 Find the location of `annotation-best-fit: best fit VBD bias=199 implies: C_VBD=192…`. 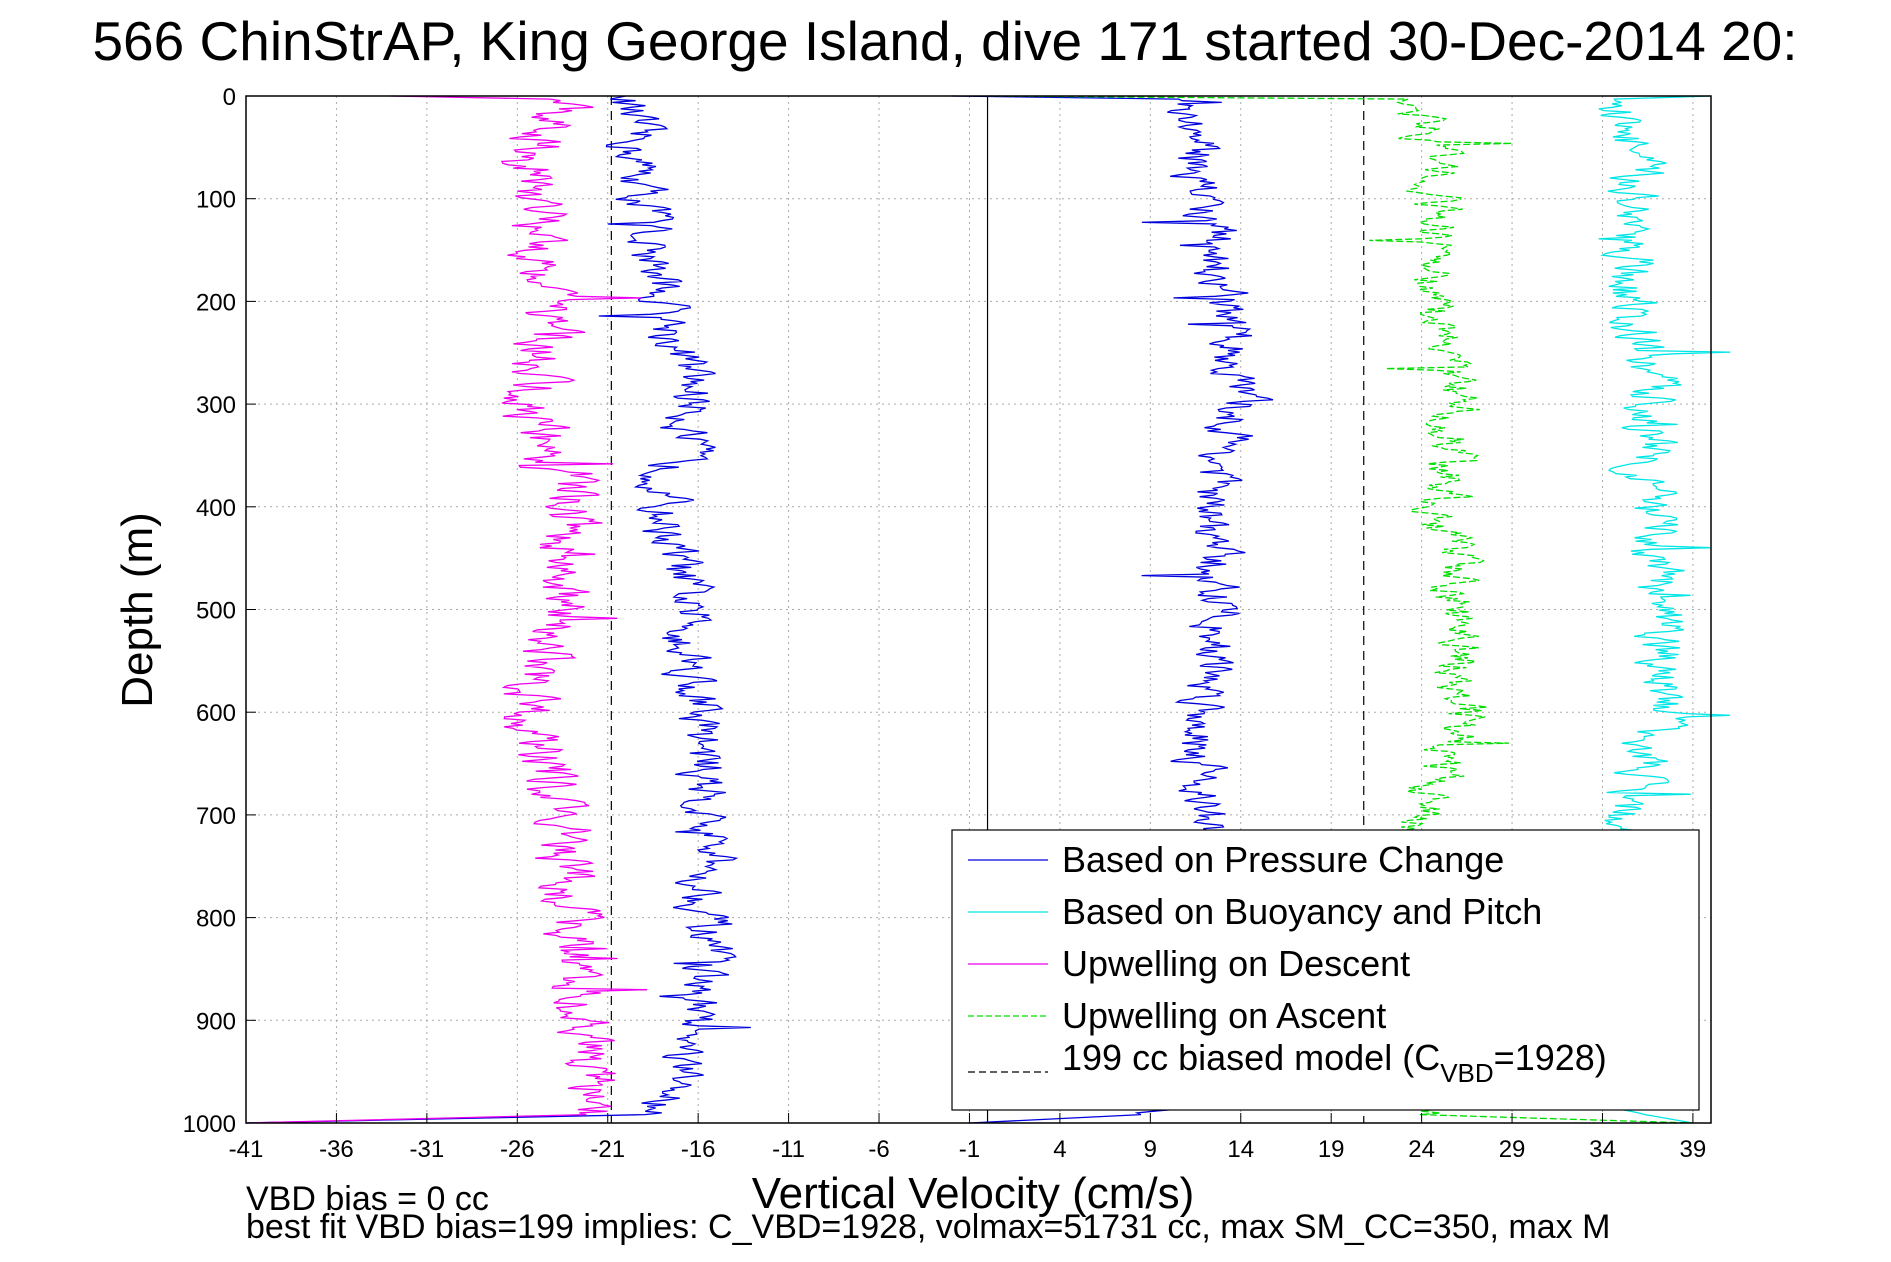

annotation-best-fit: best fit VBD bias=199 implies: C_VBD=192… is located at coordinates (928, 1227).